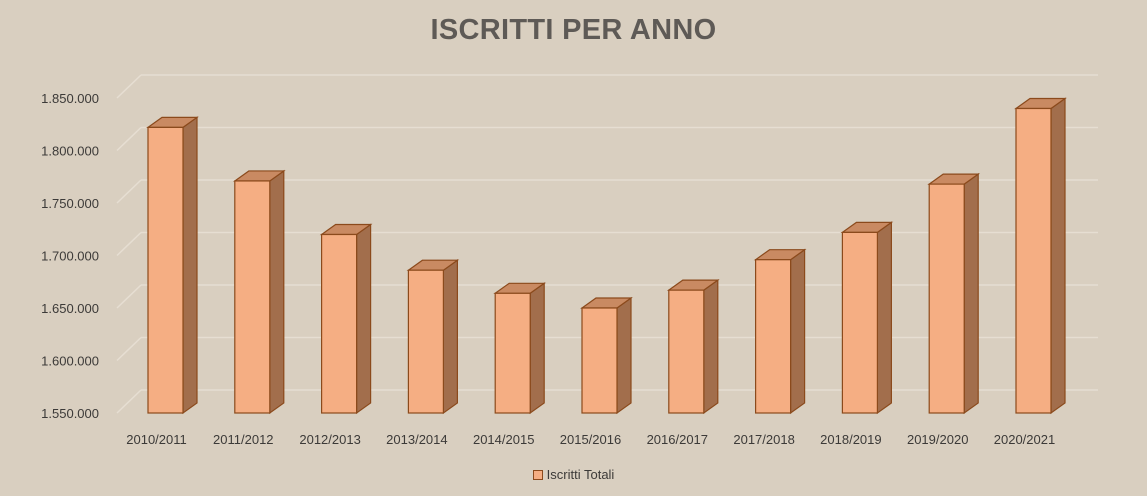 The image size is (1147, 496). I want to click on x-tick-label: 2015/2016, so click(590, 439).